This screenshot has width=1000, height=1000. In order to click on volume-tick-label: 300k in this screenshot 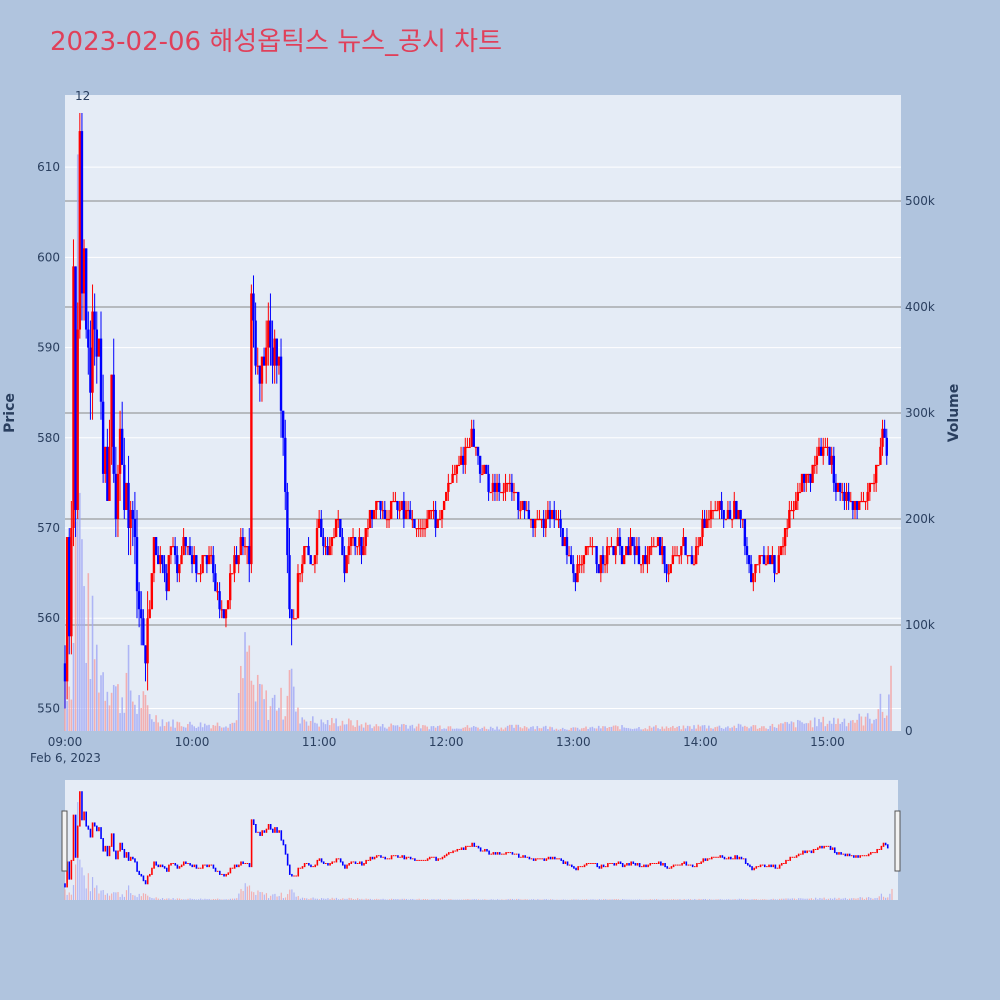, I will do `click(920, 413)`.